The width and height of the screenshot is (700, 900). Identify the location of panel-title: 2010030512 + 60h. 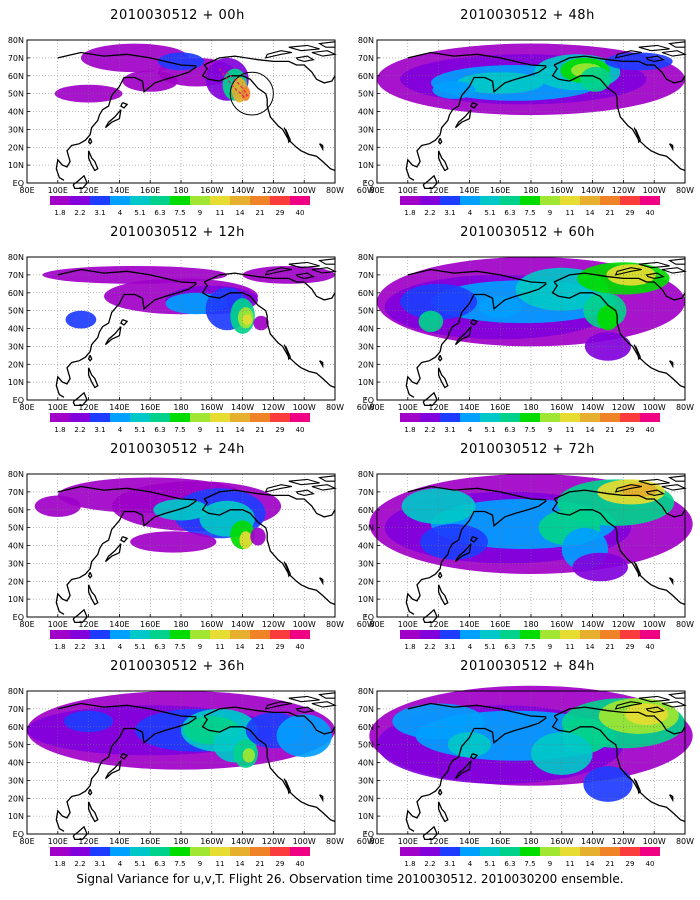
(527, 232).